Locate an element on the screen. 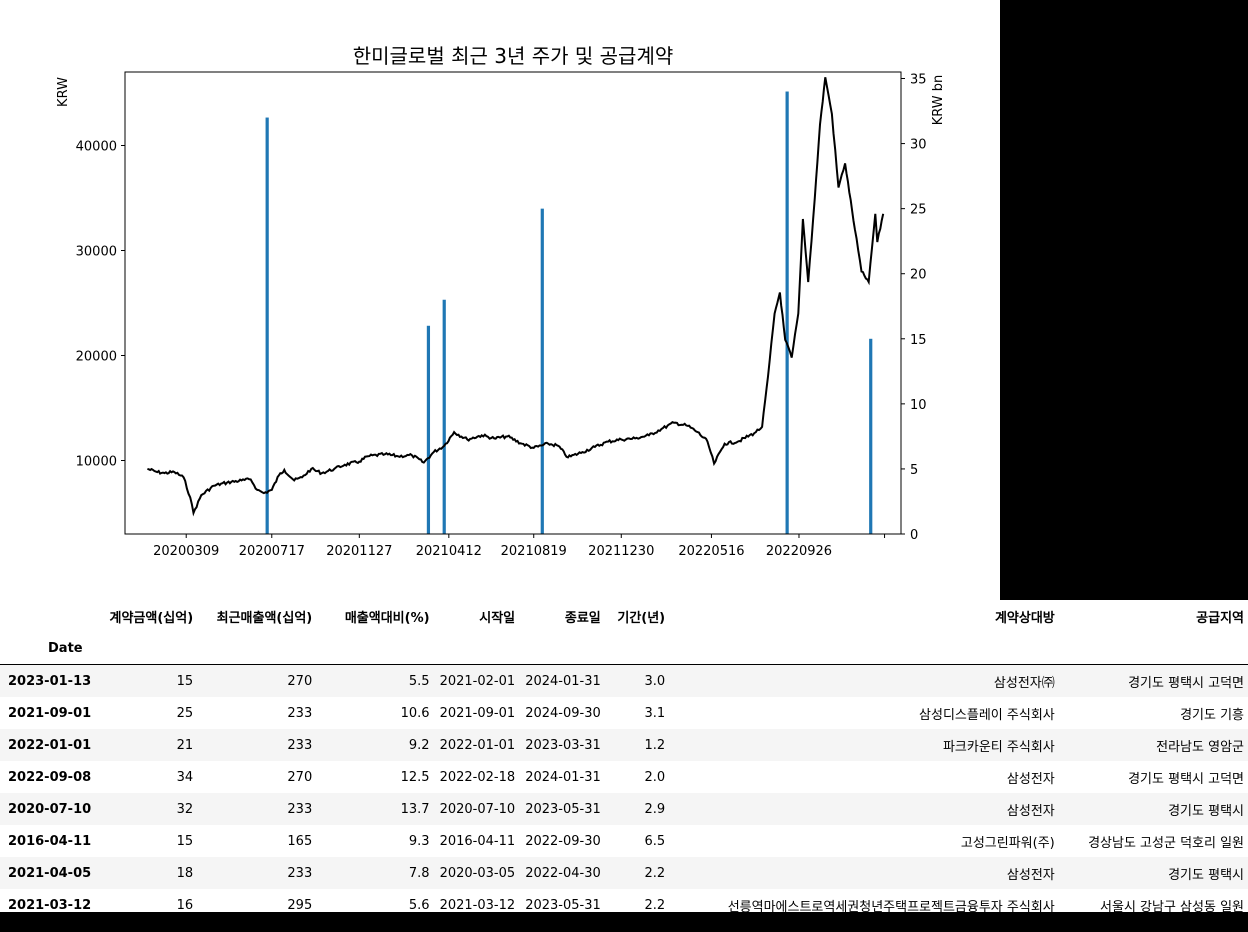 The width and height of the screenshot is (1248, 932). table-cell: 2024-01-31 is located at coordinates (563, 681).